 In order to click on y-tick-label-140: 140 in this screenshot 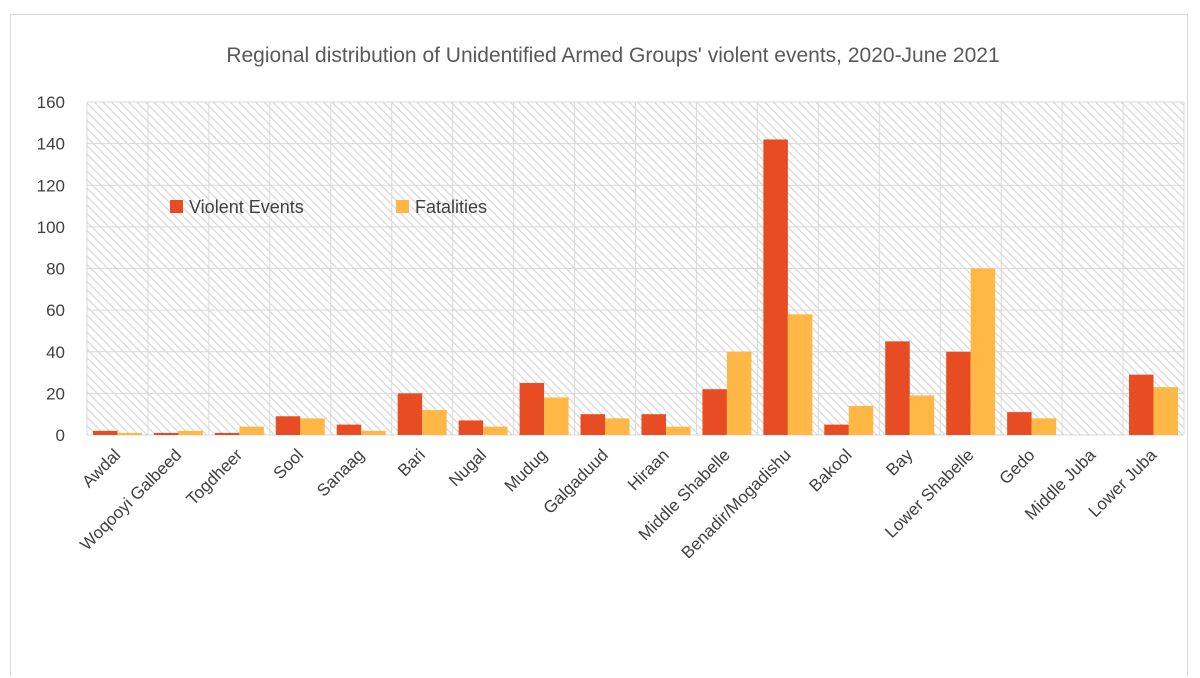, I will do `click(51, 144)`.